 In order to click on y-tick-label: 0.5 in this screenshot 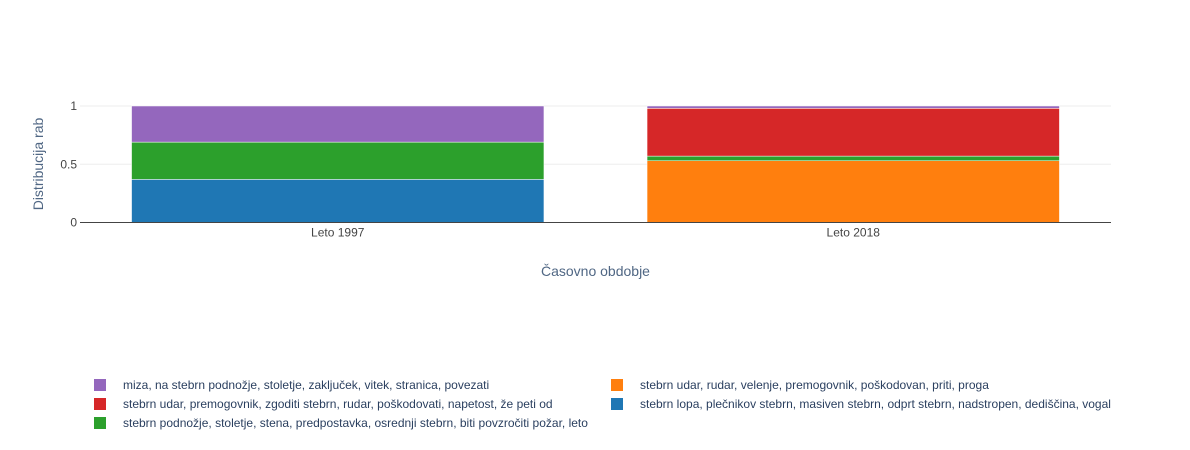, I will do `click(68, 164)`.